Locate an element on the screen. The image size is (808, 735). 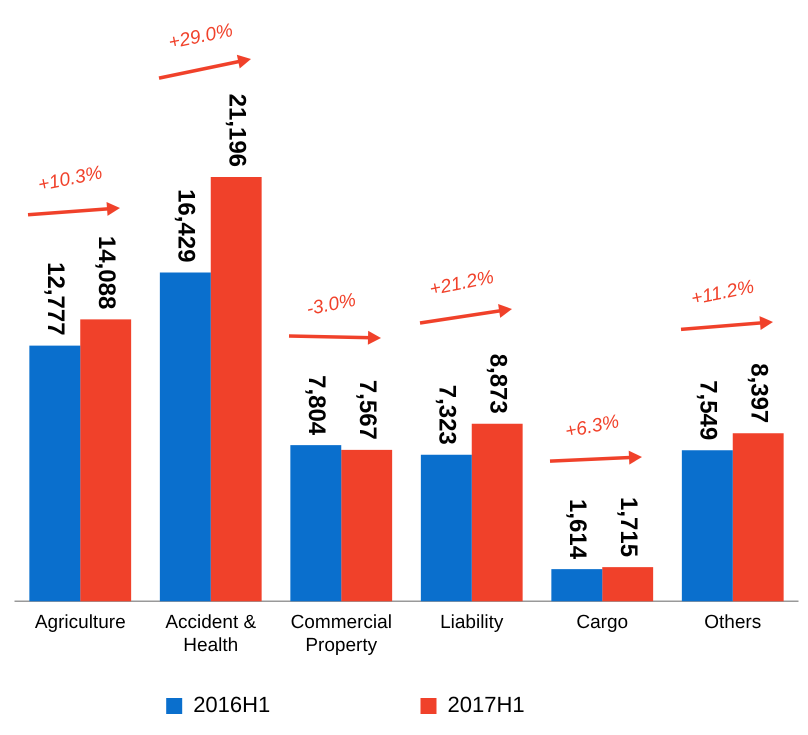
data-label: 8,873 is located at coordinates (498, 384).